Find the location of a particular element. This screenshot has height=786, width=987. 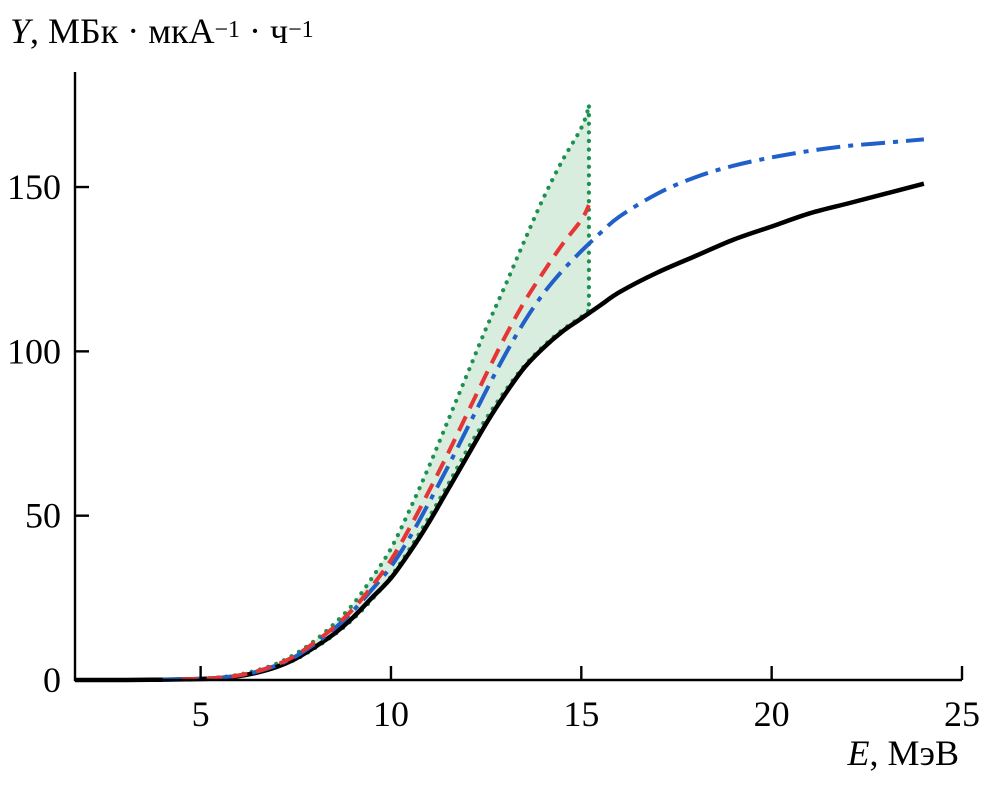

y-tick-label: 50 is located at coordinates (43, 516).